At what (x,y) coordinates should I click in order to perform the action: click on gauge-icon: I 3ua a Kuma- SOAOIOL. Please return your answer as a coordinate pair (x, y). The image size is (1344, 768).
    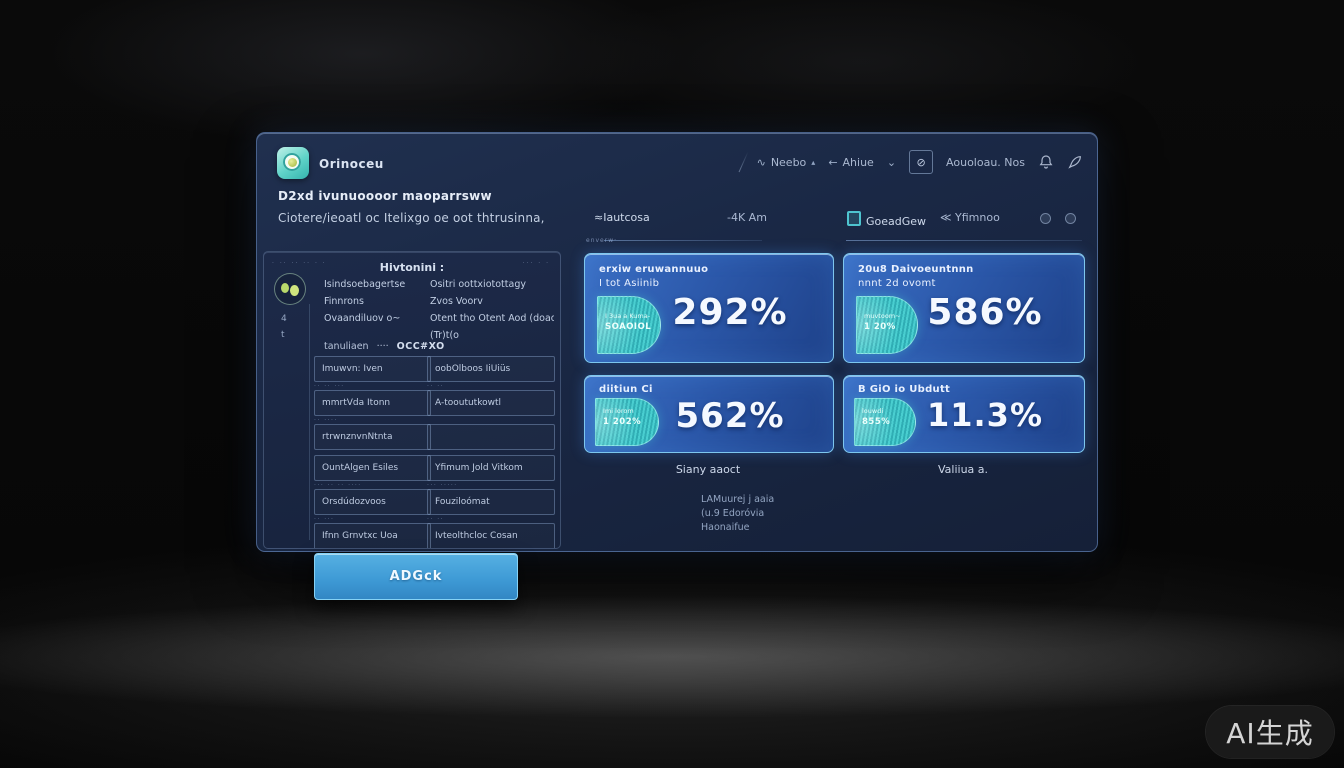
    Looking at the image, I should click on (629, 325).